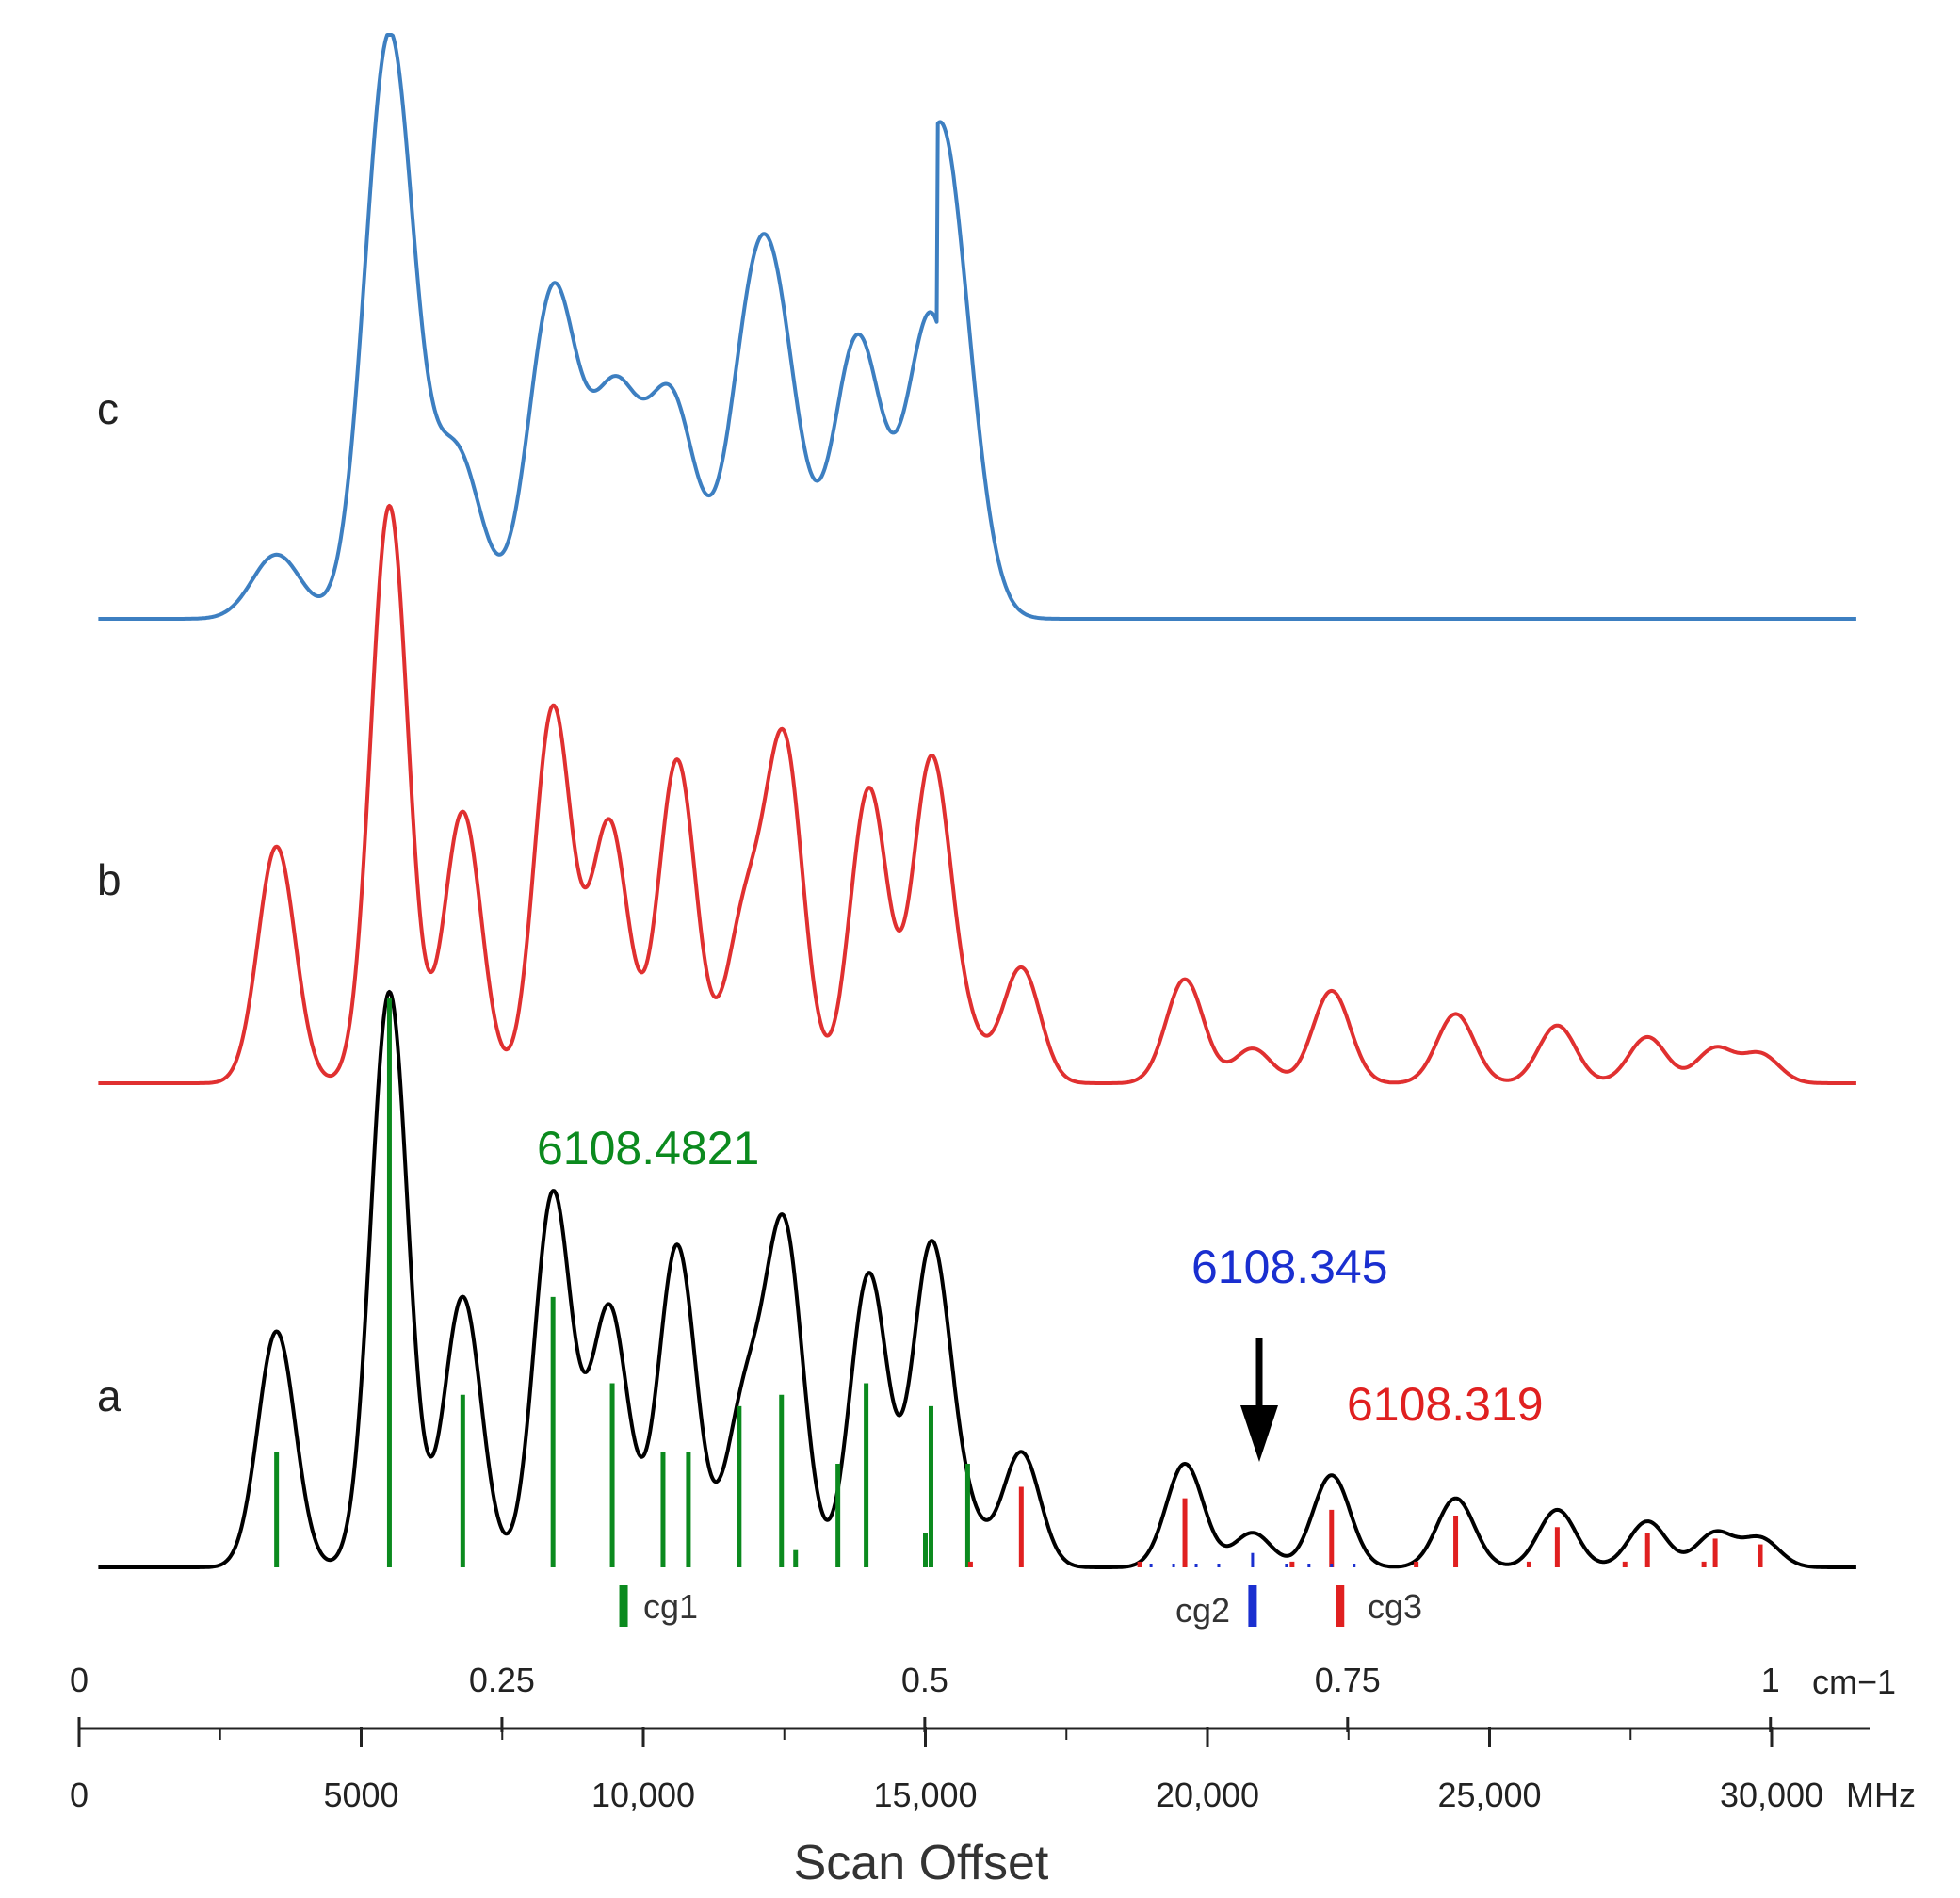  What do you see at coordinates (1881, 1795) in the screenshot?
I see `x-axis-unit-mhz: MHz` at bounding box center [1881, 1795].